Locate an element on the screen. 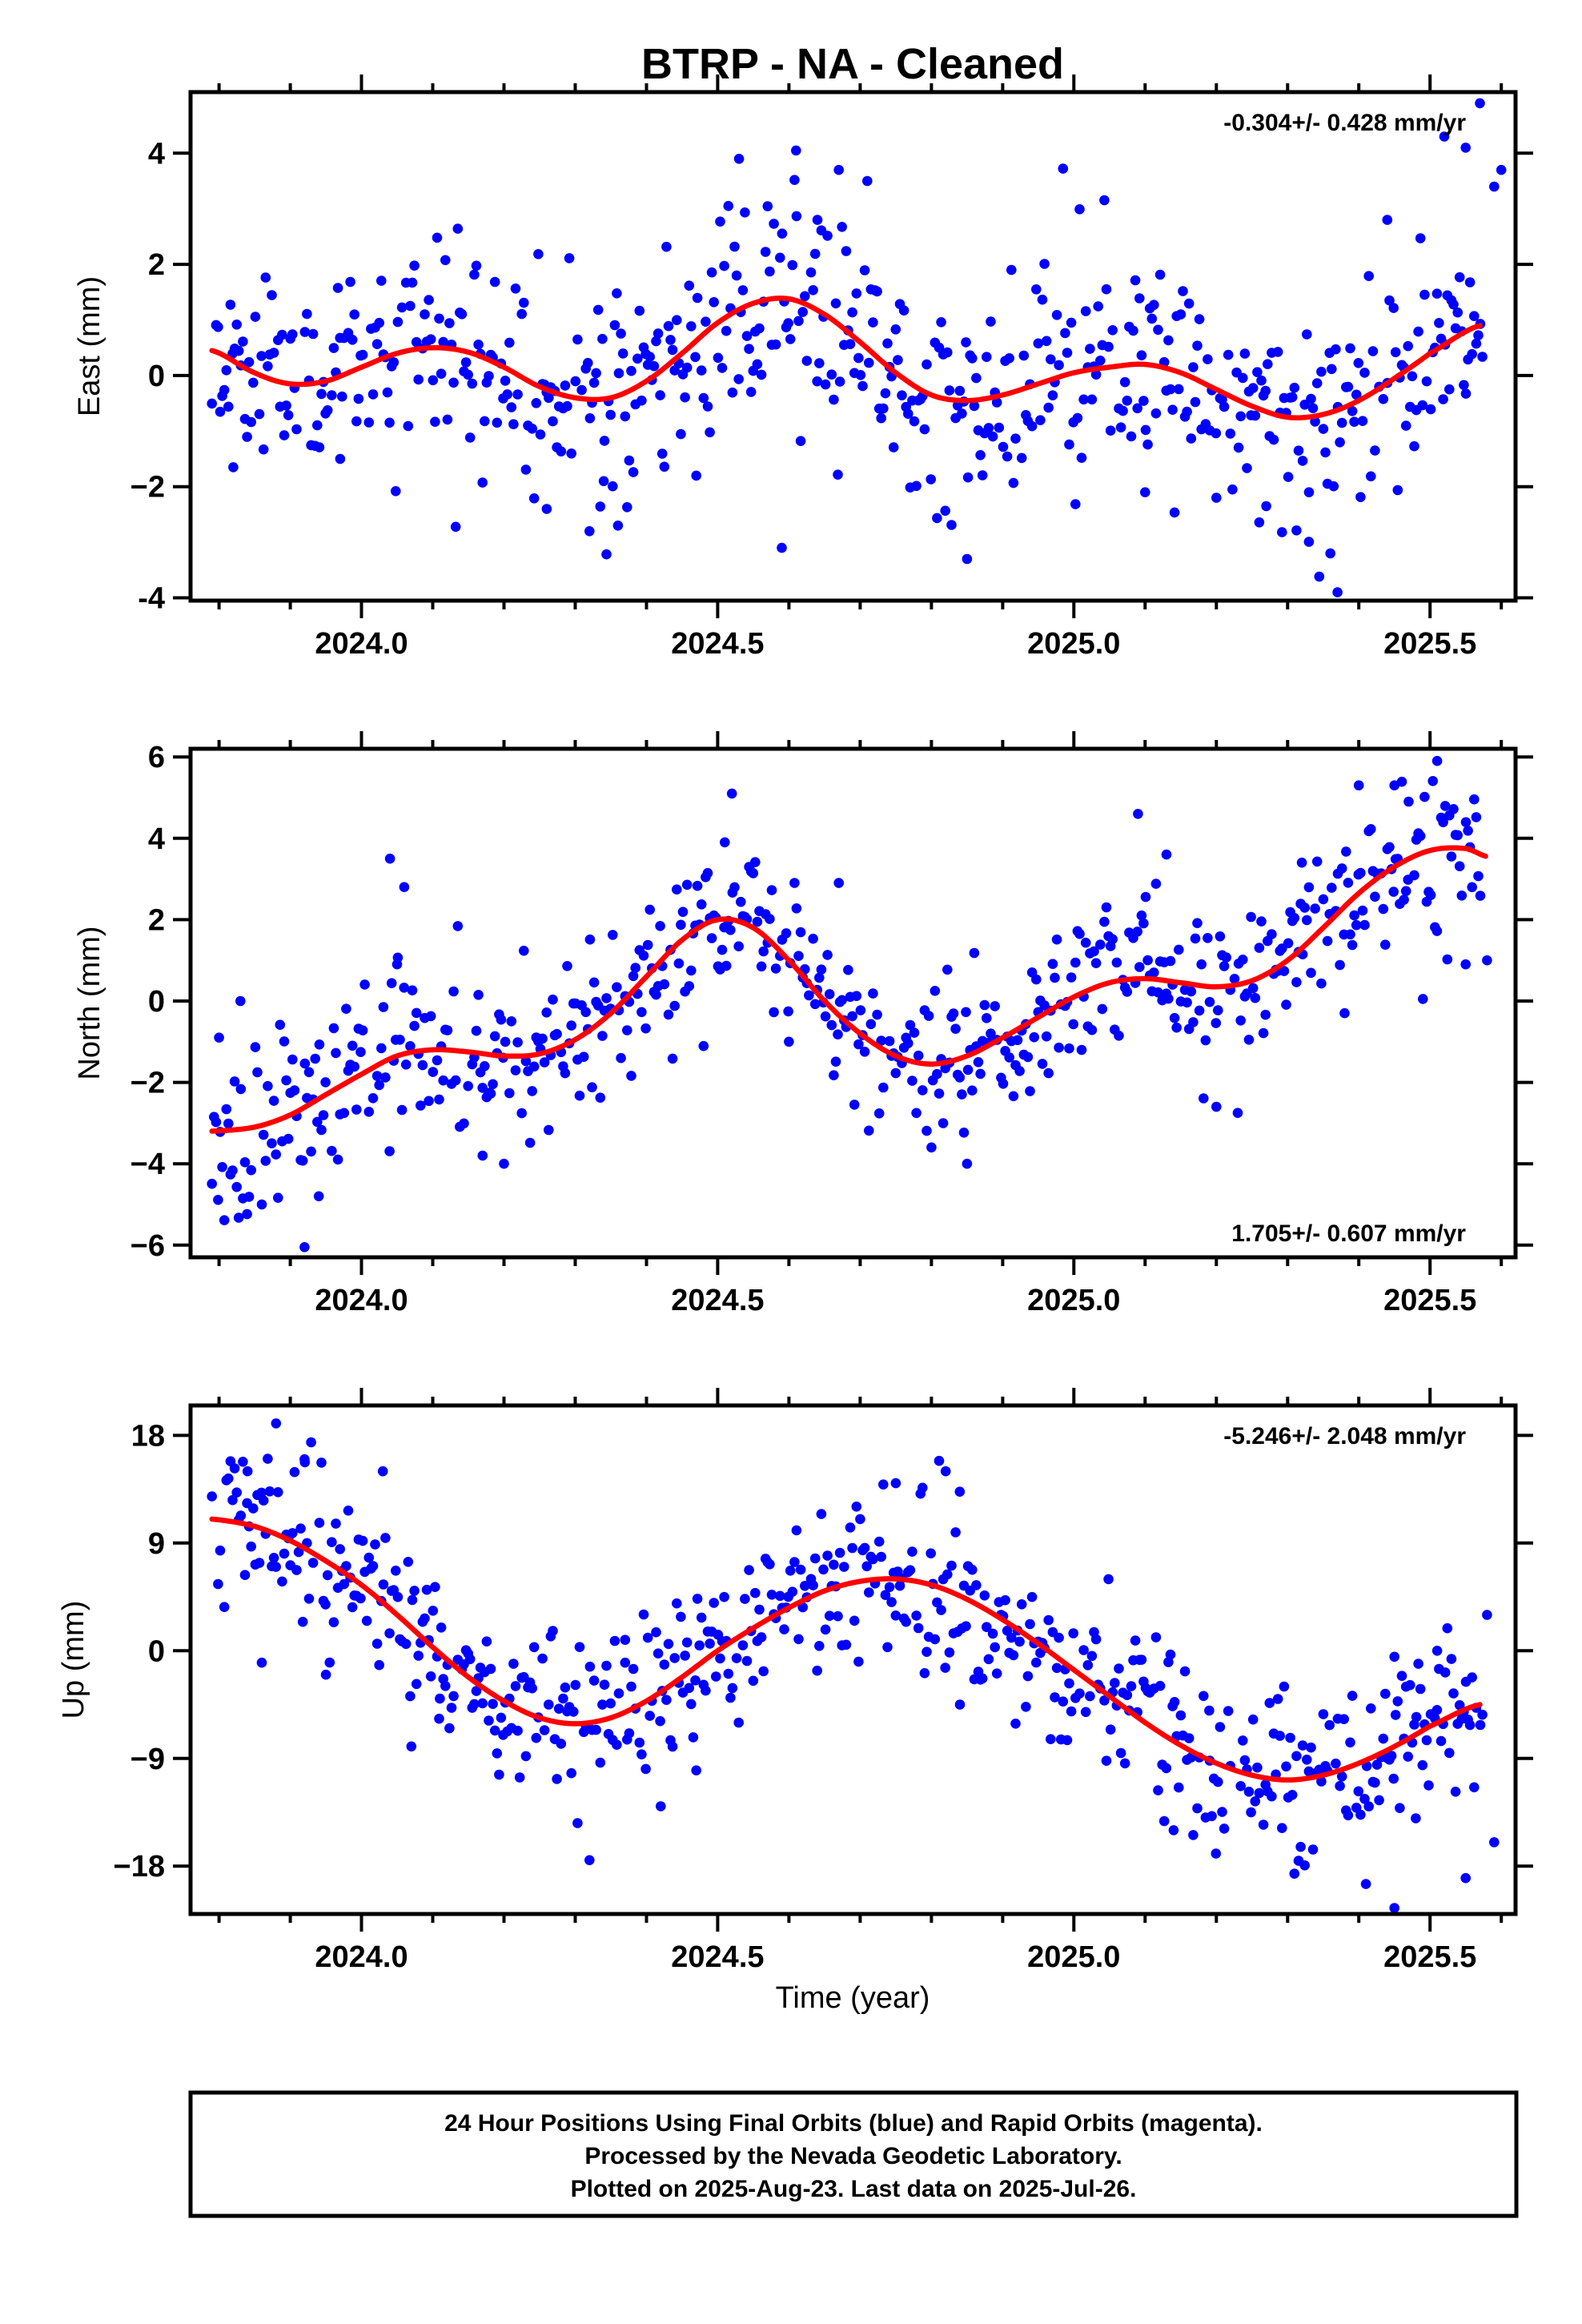  y-tick-label: 2 is located at coordinates (156, 265).